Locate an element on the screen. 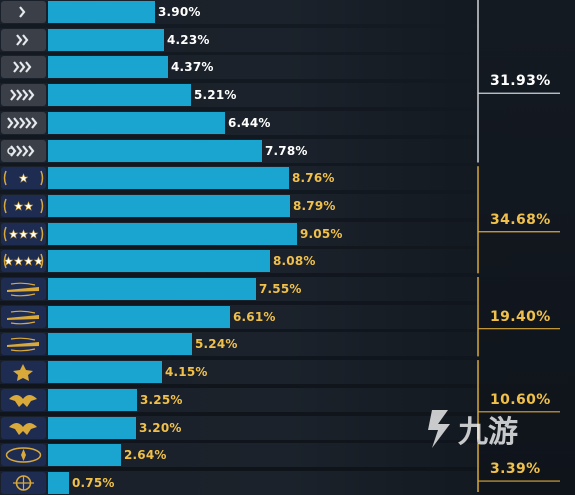  bar-row: 8.08% is located at coordinates (240, 261).